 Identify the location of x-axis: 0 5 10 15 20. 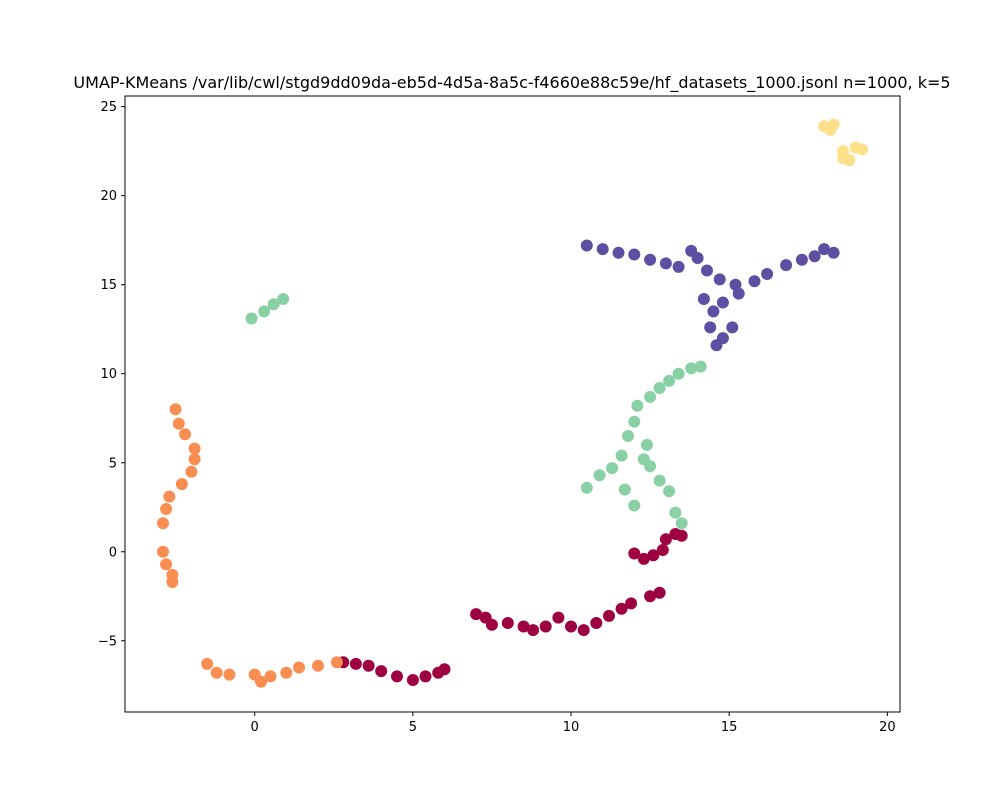
(573, 723).